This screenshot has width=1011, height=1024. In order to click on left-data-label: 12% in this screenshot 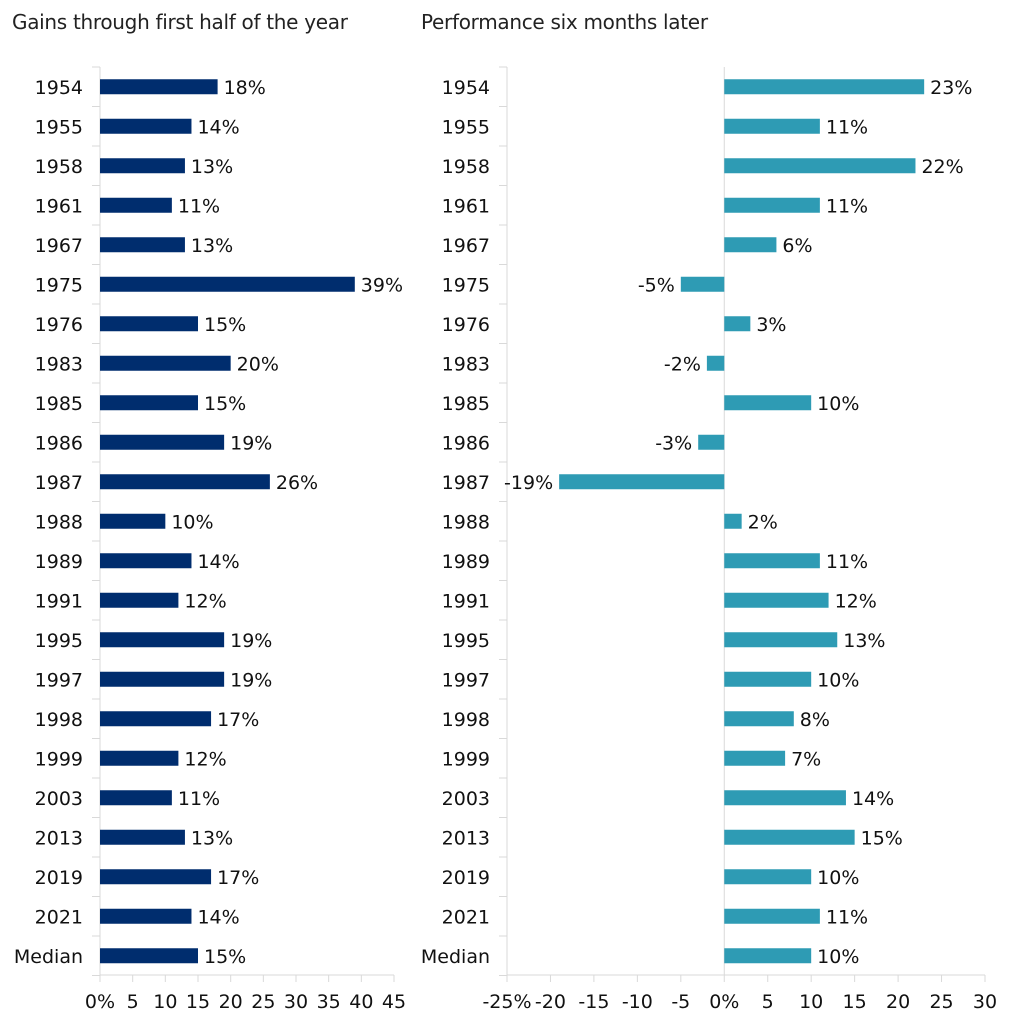, I will do `click(205, 759)`.